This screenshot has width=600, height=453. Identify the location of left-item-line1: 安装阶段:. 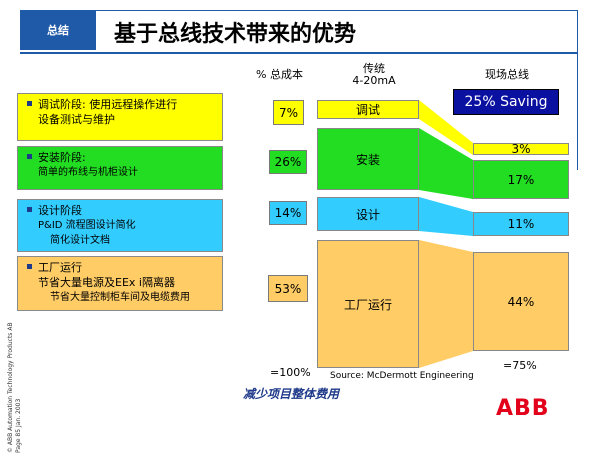
(62, 157).